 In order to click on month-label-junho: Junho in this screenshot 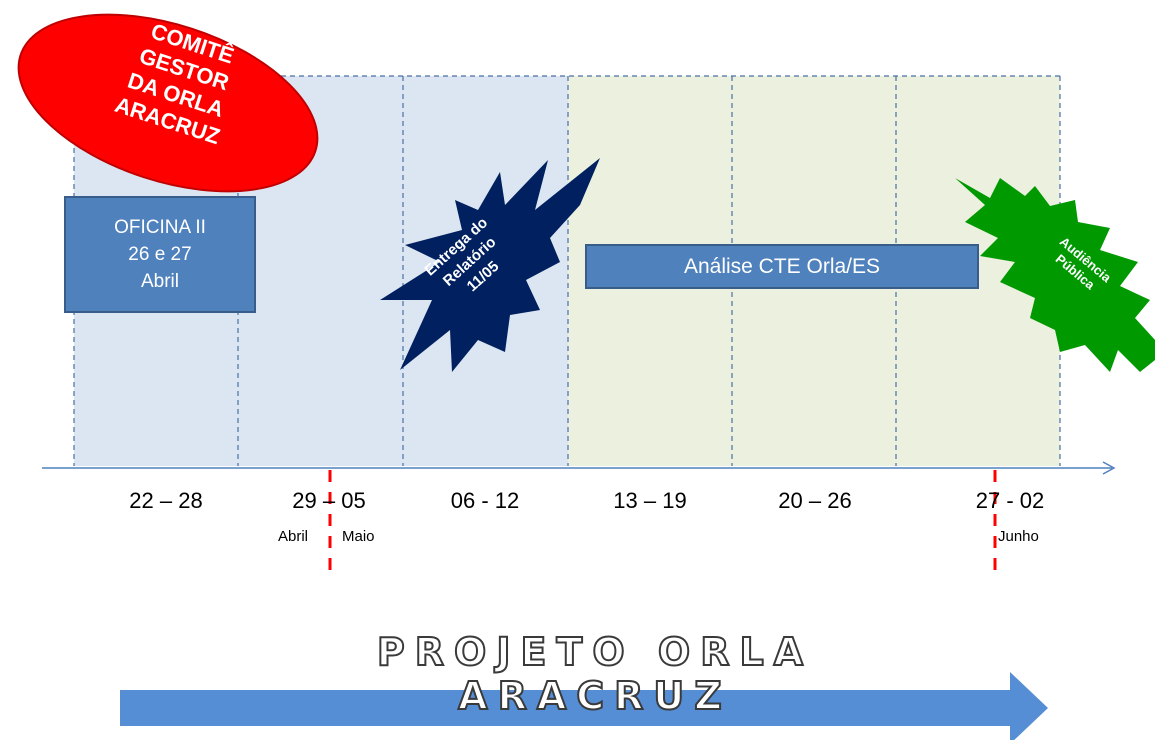, I will do `click(1018, 536)`.